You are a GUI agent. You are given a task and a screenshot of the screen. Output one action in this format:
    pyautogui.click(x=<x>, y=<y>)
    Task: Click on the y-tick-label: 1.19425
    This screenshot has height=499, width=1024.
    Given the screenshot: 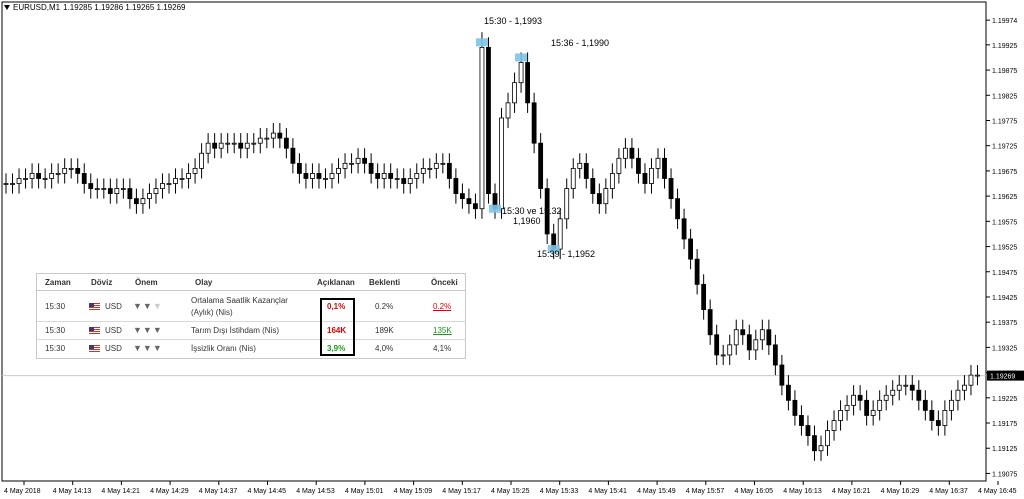 What is the action you would take?
    pyautogui.click(x=1004, y=298)
    